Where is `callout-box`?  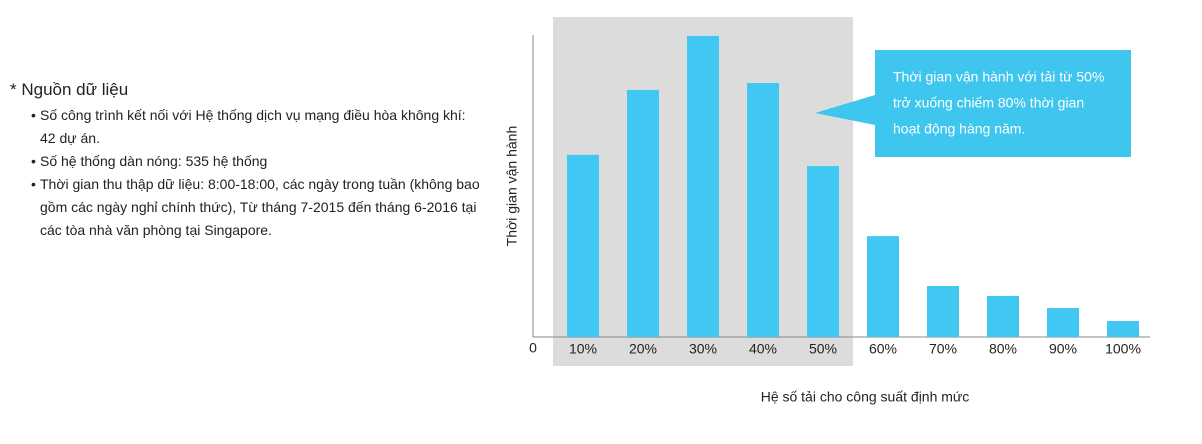
callout-box is located at coordinates (1003, 103).